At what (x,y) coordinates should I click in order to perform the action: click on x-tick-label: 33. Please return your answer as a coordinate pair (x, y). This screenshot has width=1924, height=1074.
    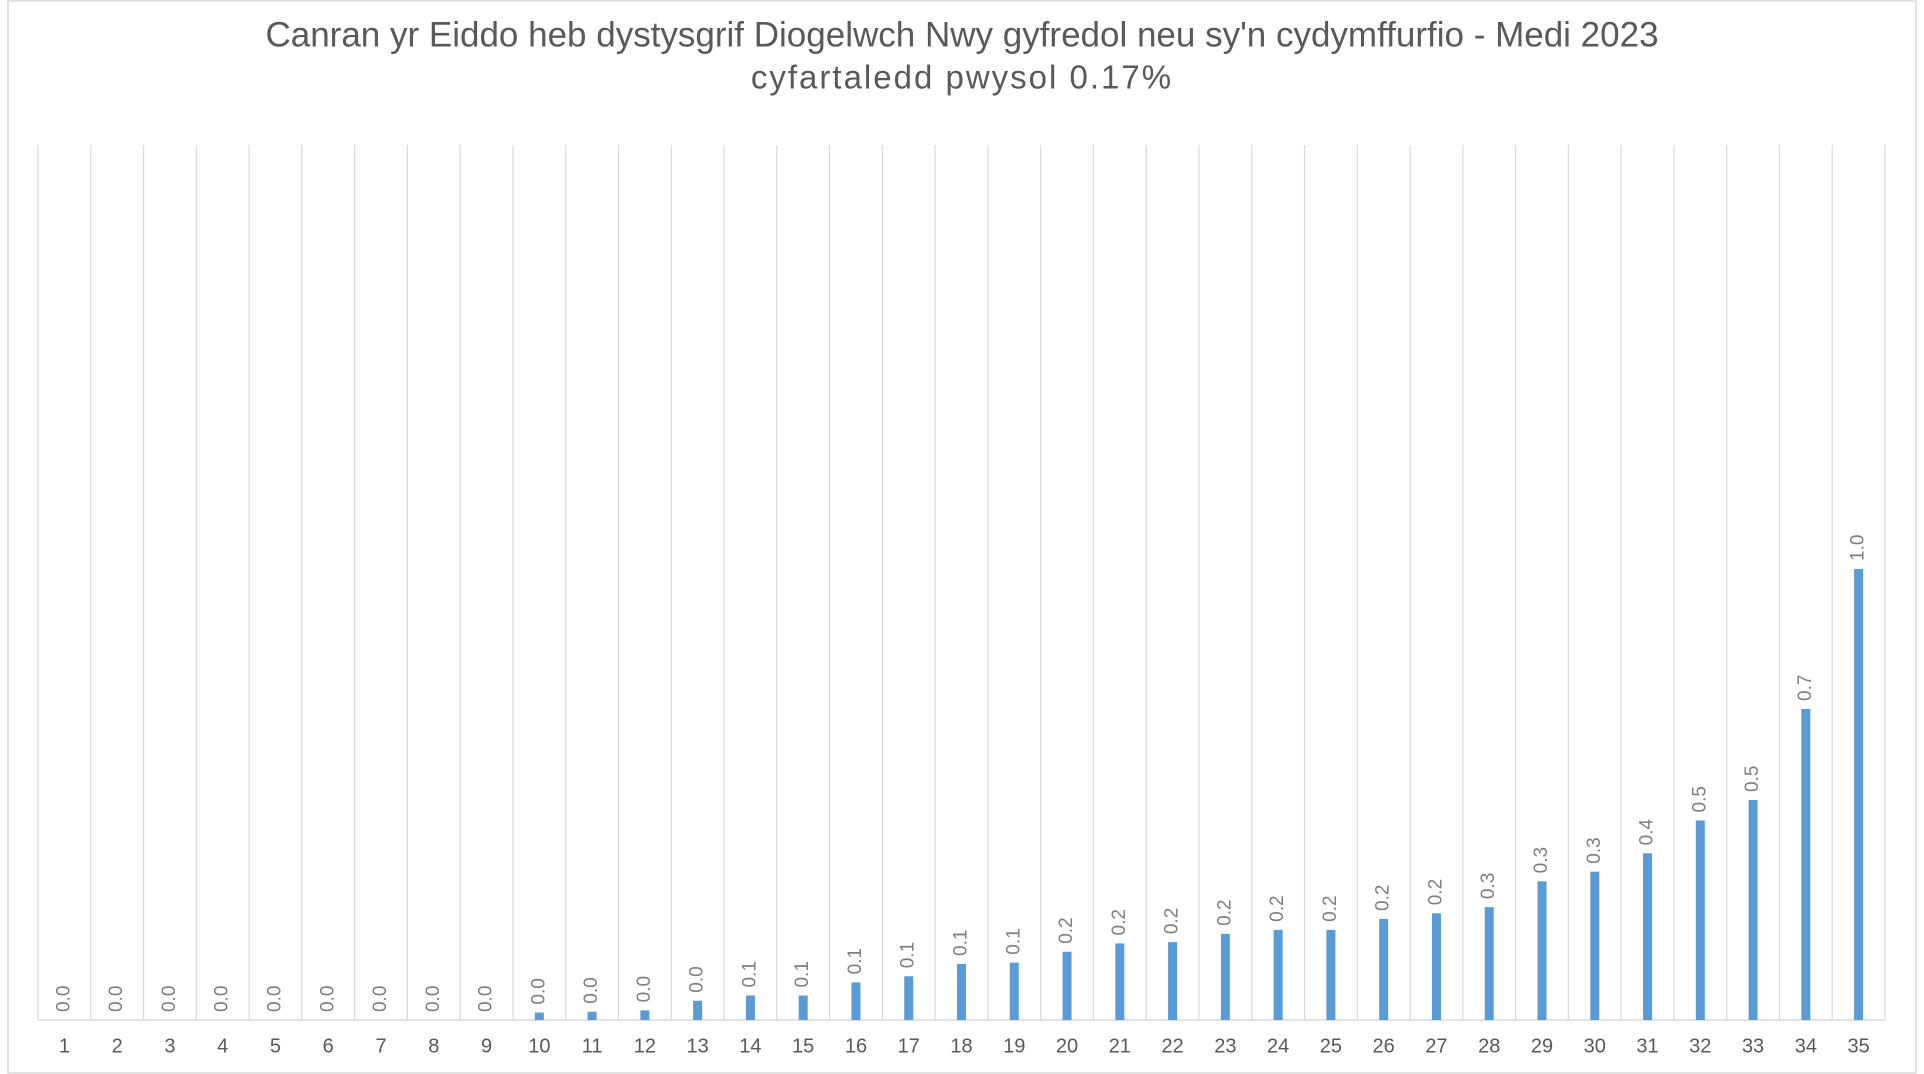
    Looking at the image, I should click on (1753, 1046).